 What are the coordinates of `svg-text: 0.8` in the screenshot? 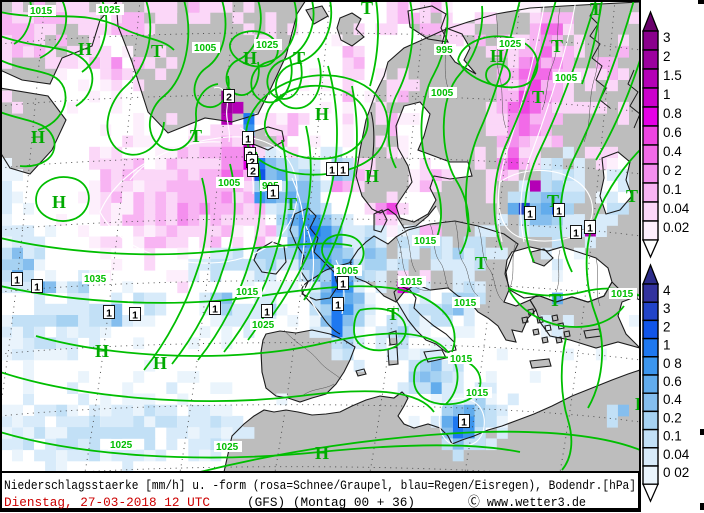 It's located at (672, 113).